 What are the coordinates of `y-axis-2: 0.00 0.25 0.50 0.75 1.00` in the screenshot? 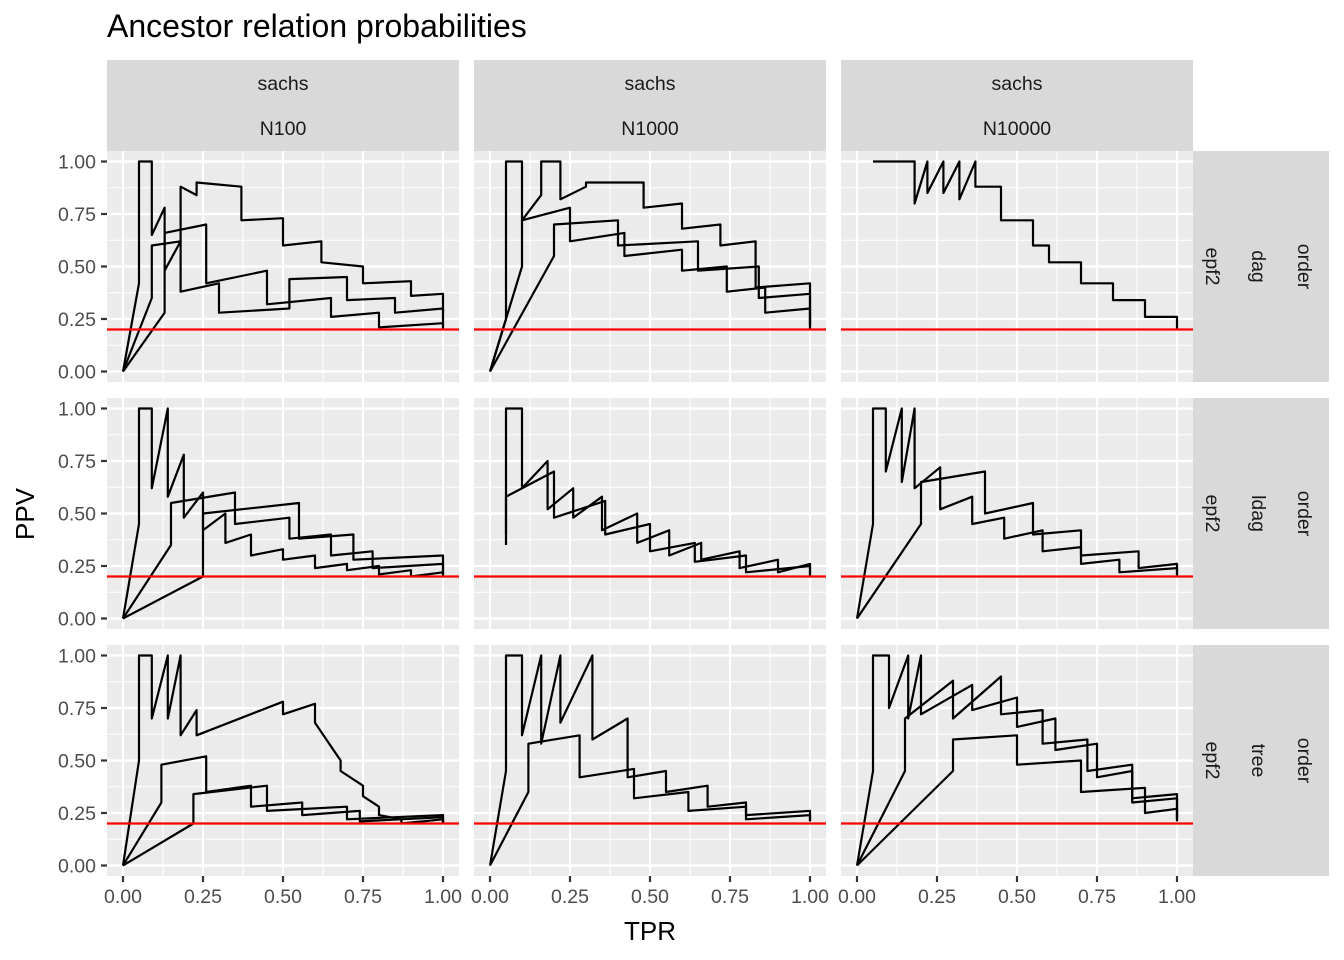 It's located at (82, 762).